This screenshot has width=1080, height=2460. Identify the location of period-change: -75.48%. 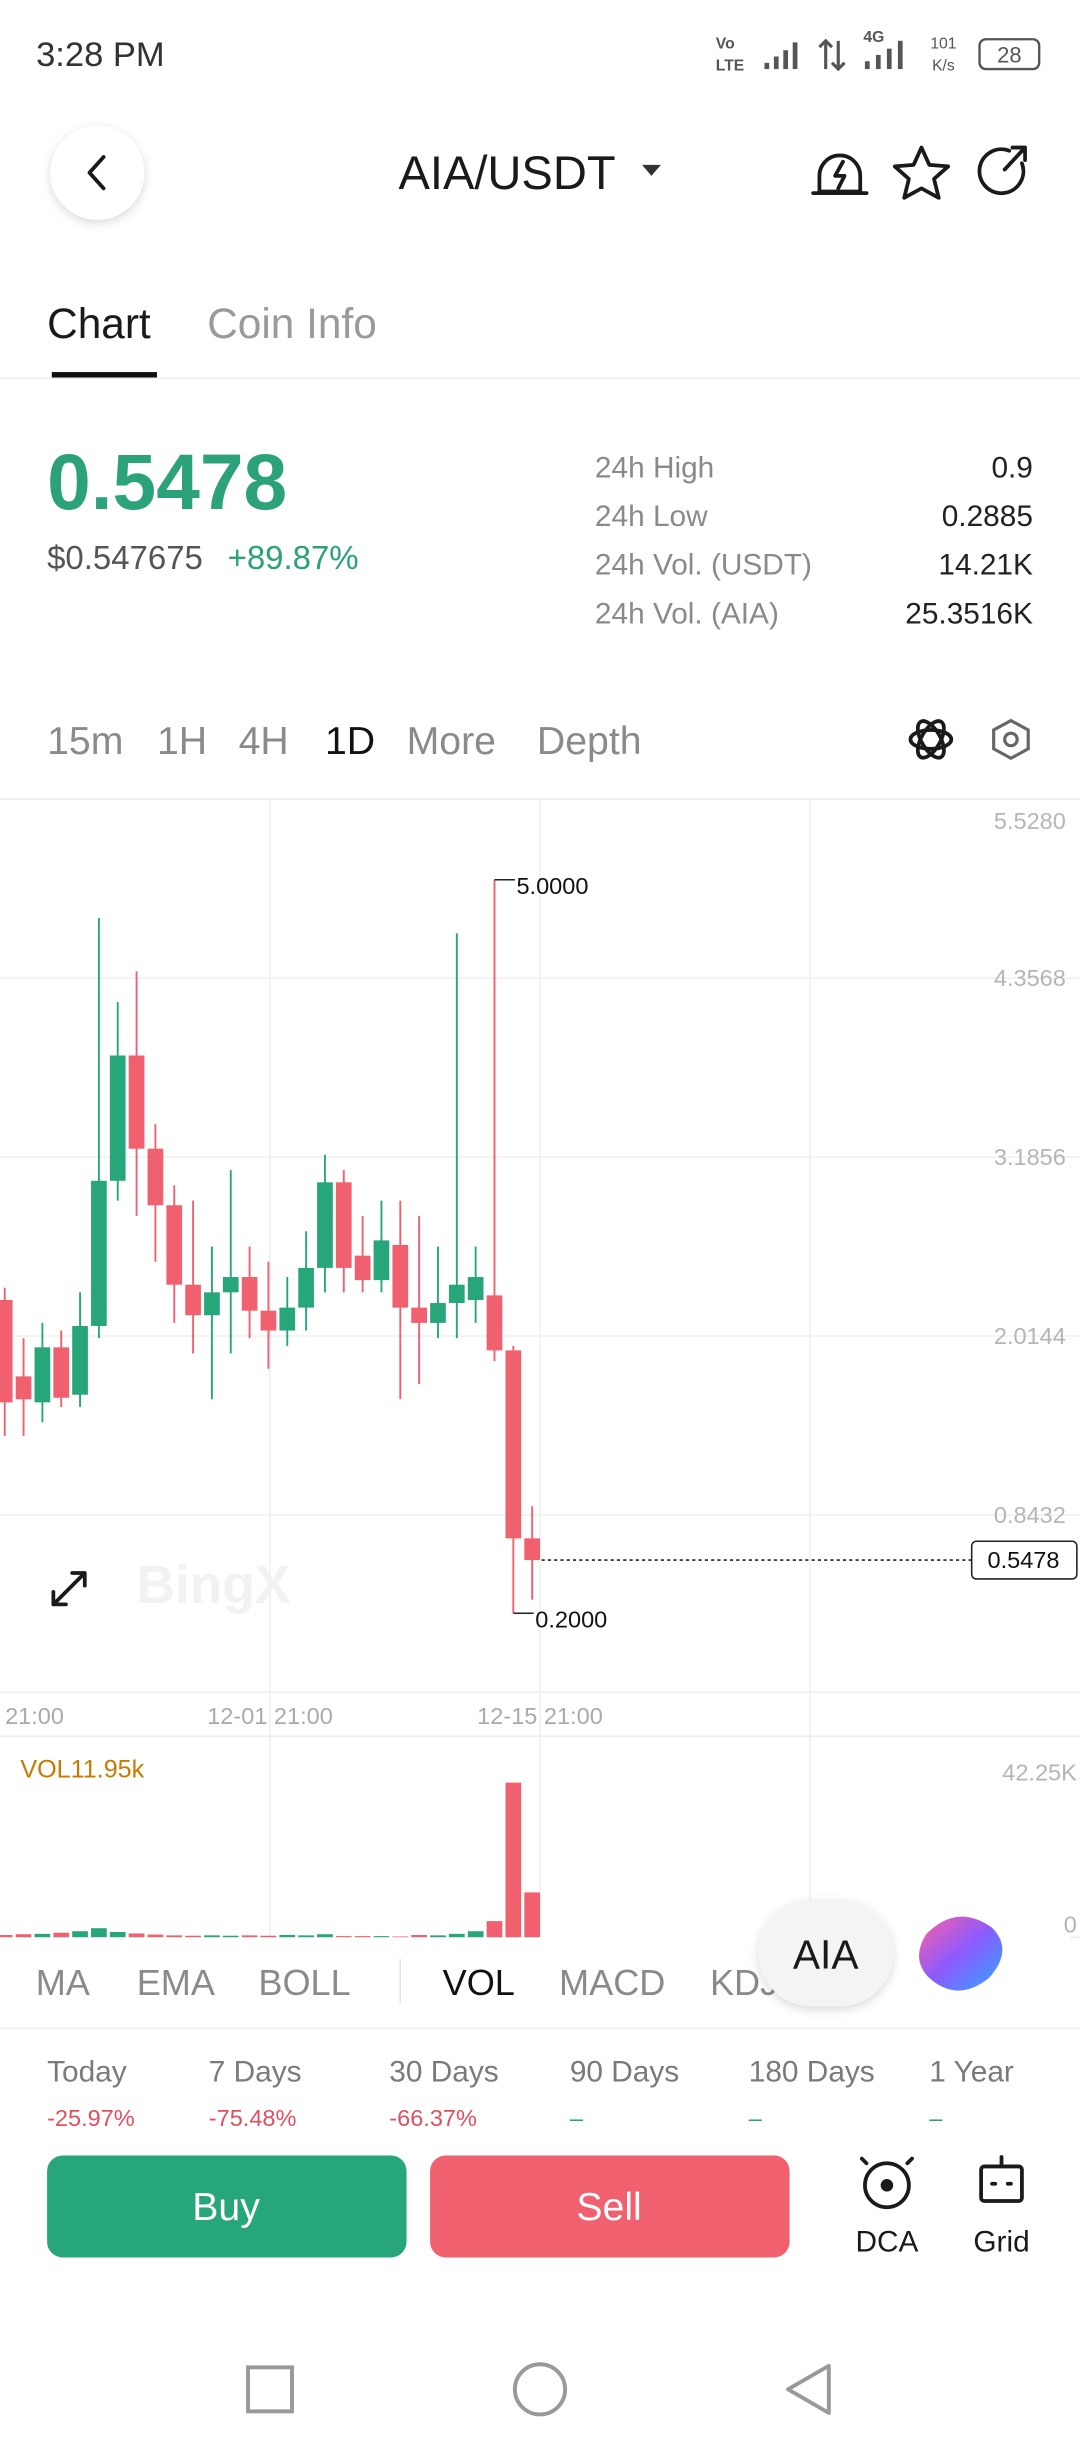
(253, 2118).